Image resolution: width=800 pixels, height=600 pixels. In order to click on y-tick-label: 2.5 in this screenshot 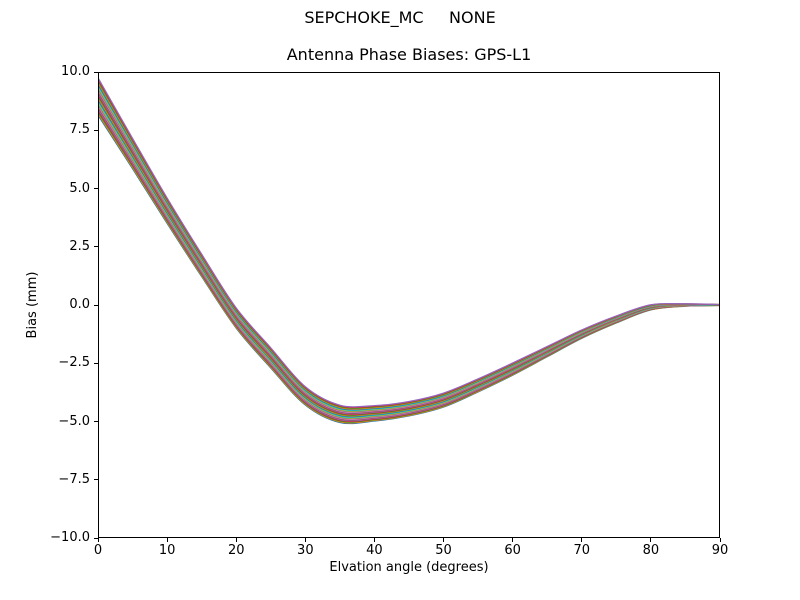, I will do `click(79, 246)`.